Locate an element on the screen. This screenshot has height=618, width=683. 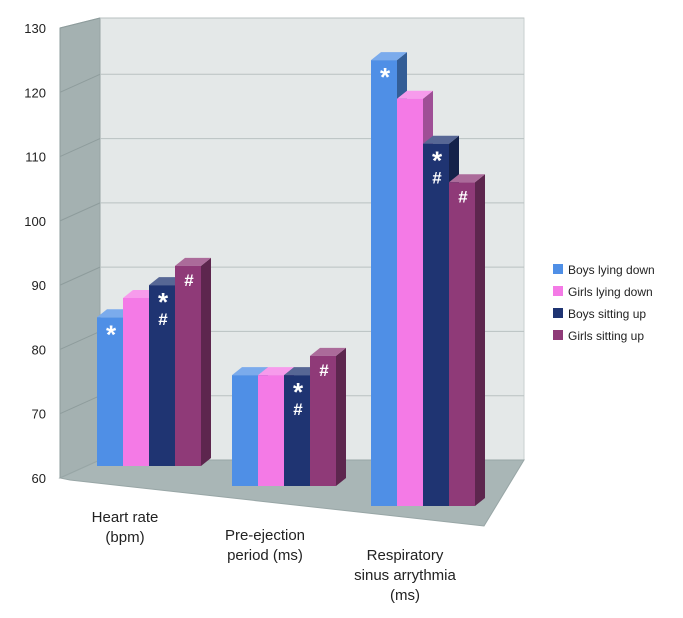
x-category-label-line: period (ms) is located at coordinates (265, 555).